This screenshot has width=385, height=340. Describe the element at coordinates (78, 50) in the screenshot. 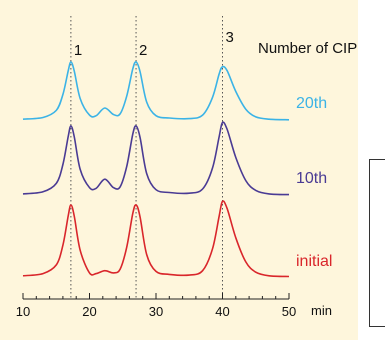

I see `peak-label-1: 1` at that location.